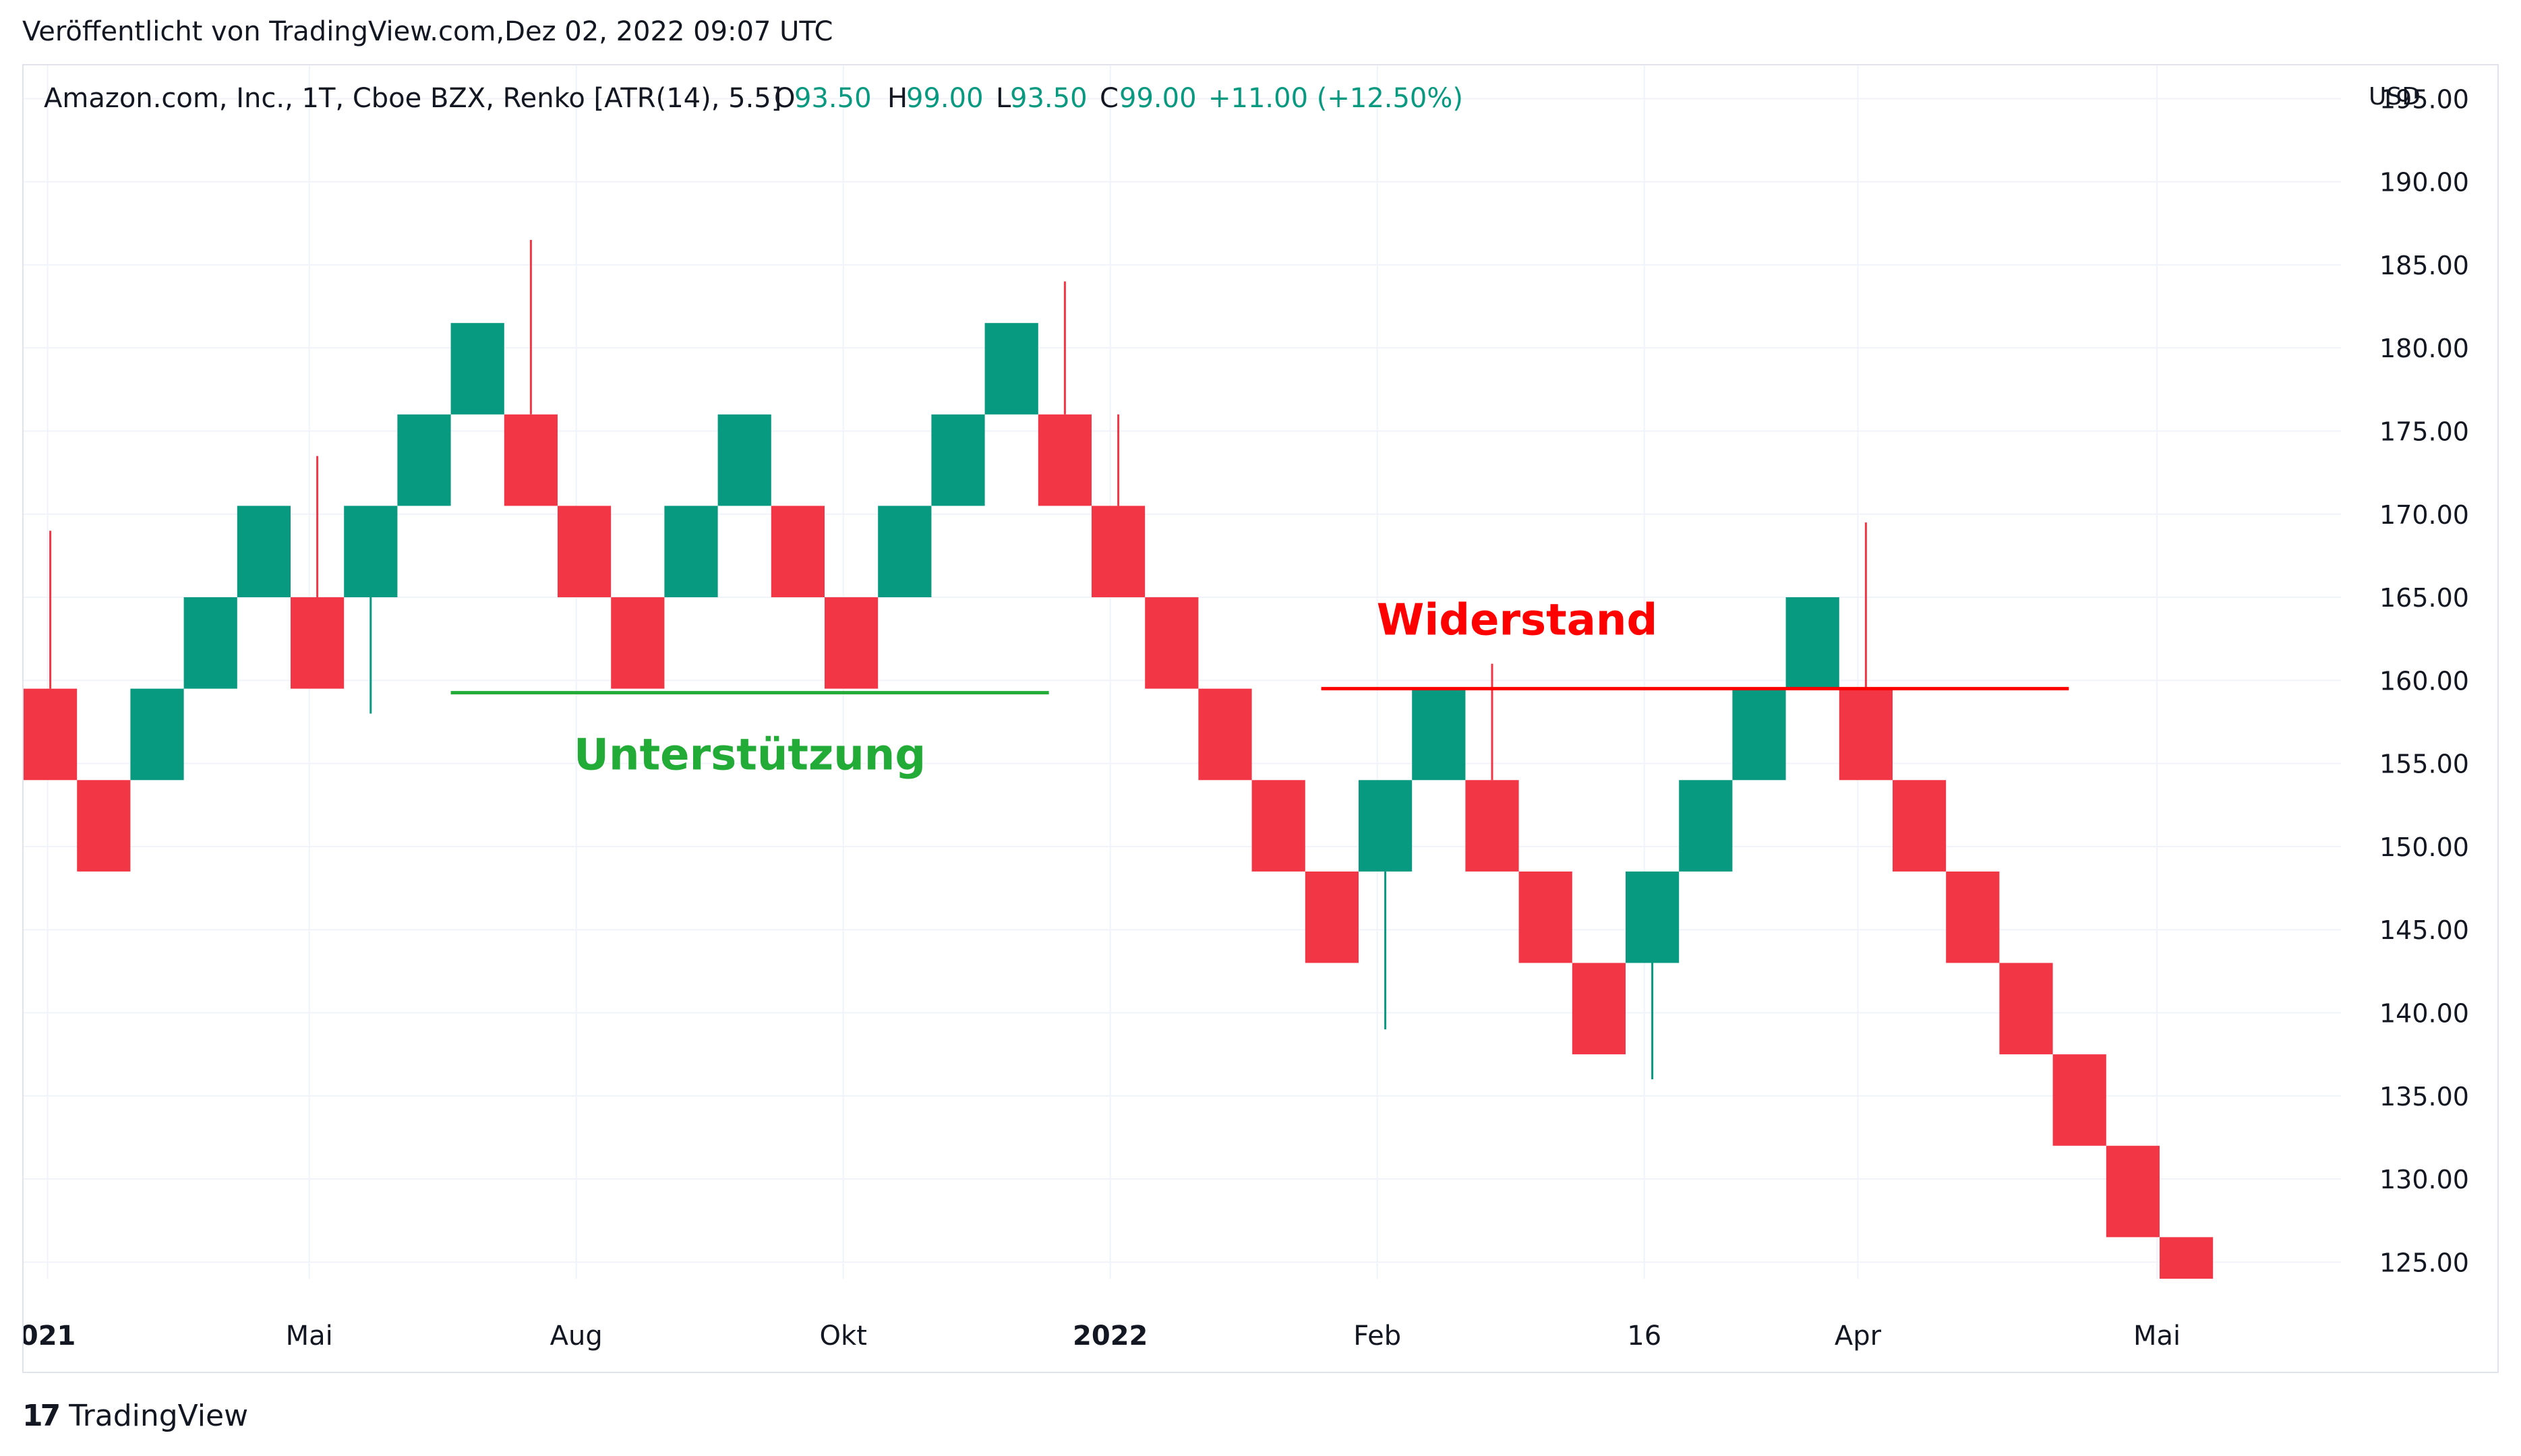 The image size is (2521, 1456). Describe the element at coordinates (50, 1336) in the screenshot. I see `time-tick-label: 021` at that location.